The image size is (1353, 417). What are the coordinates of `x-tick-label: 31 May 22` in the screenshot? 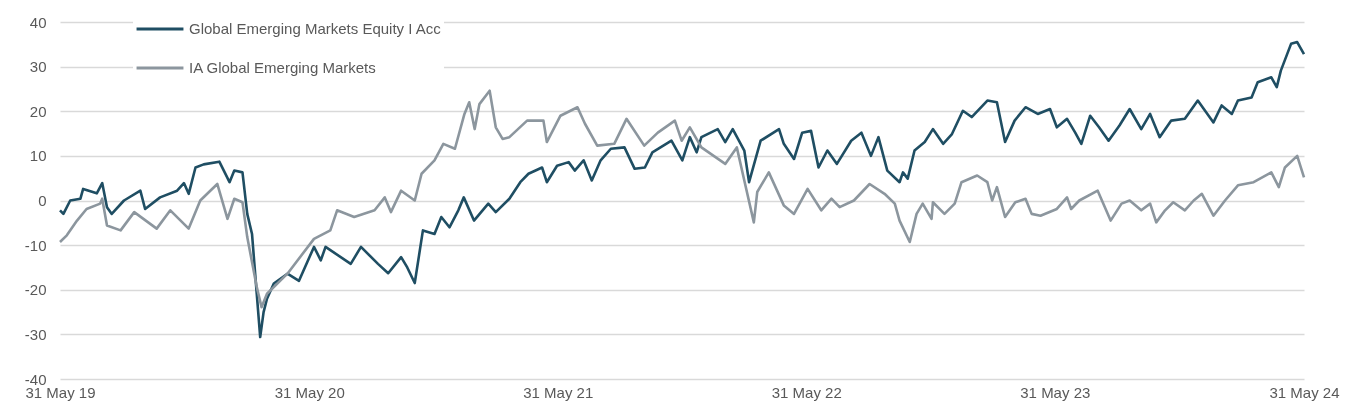 It's located at (806, 392).